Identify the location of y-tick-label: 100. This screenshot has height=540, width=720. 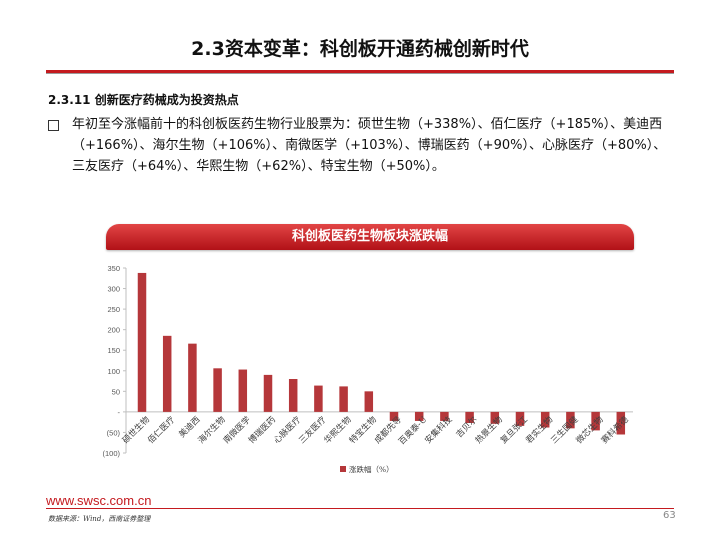
(113, 371).